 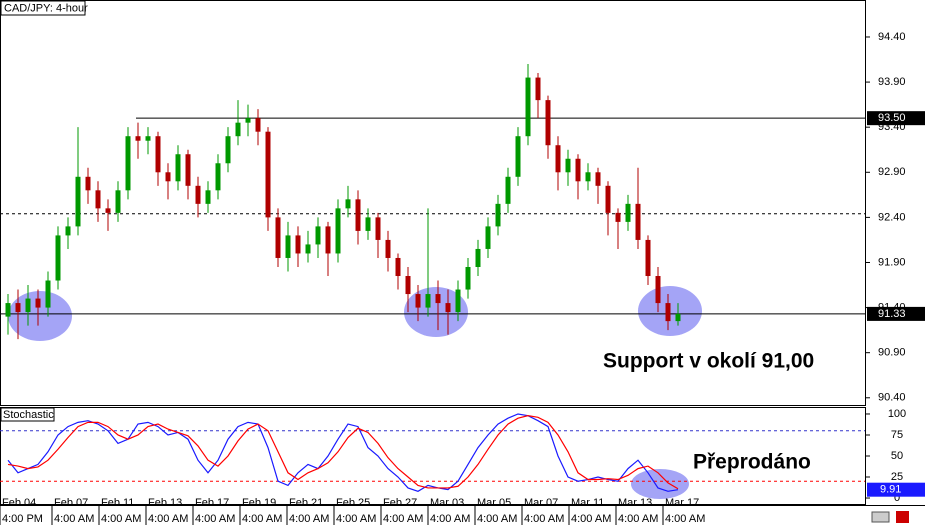 What do you see at coordinates (897, 414) in the screenshot?
I see `y-tick-label: 100` at bounding box center [897, 414].